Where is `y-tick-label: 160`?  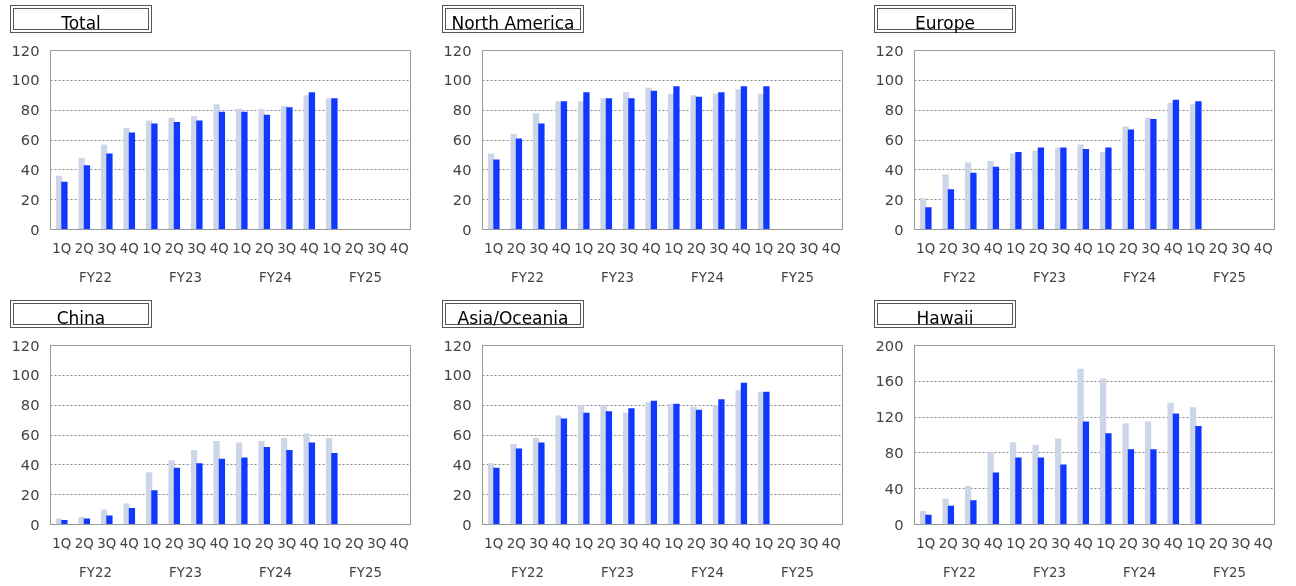 y-tick-label: 160 is located at coordinates (889, 381).